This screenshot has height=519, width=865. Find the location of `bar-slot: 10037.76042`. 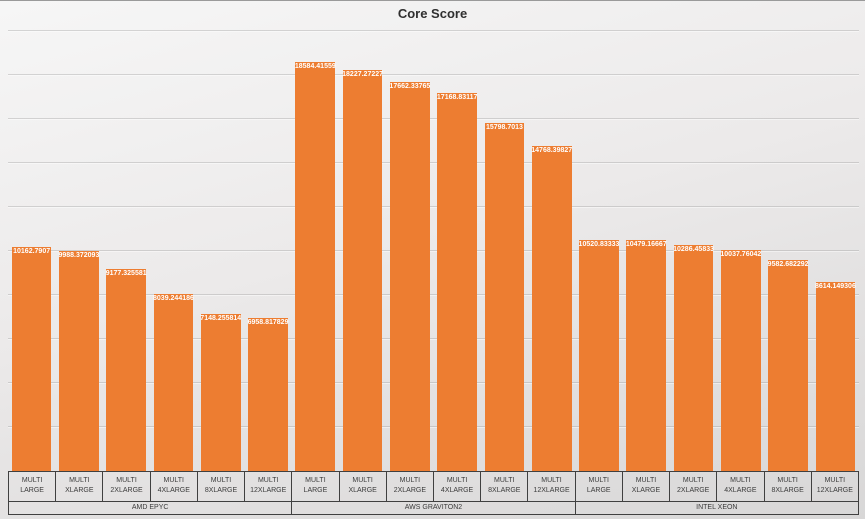

bar-slot: 10037.76042 is located at coordinates (740, 251).